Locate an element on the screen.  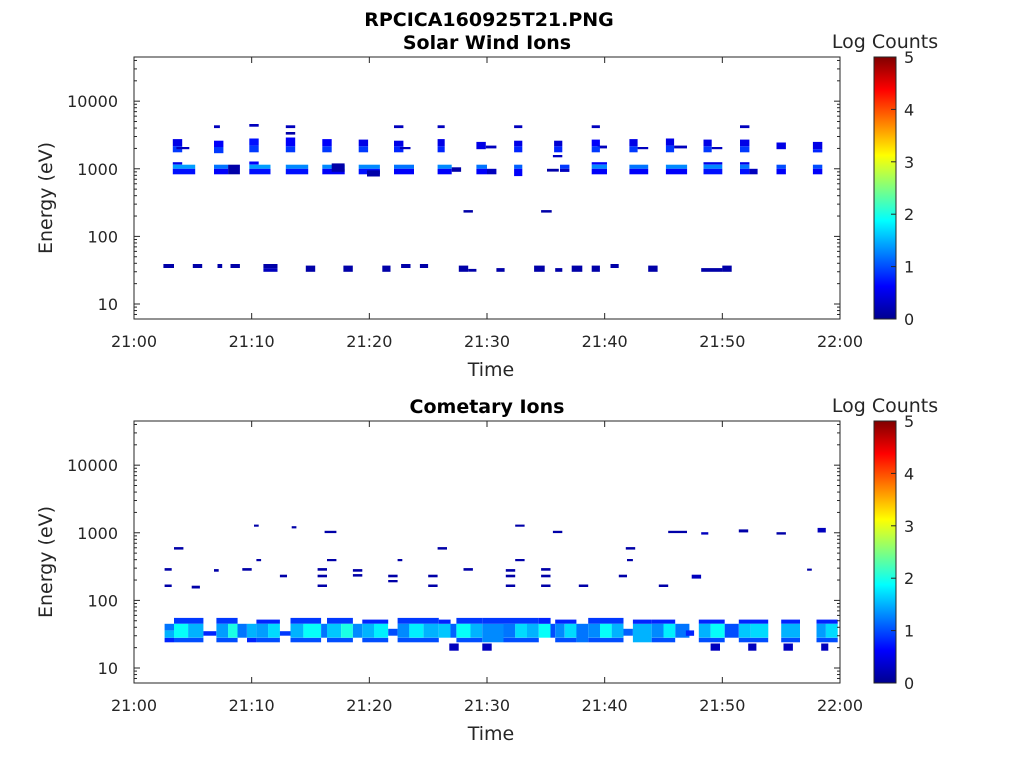
solar-wind-x-tick-label: 21:40 is located at coordinates (605, 341).